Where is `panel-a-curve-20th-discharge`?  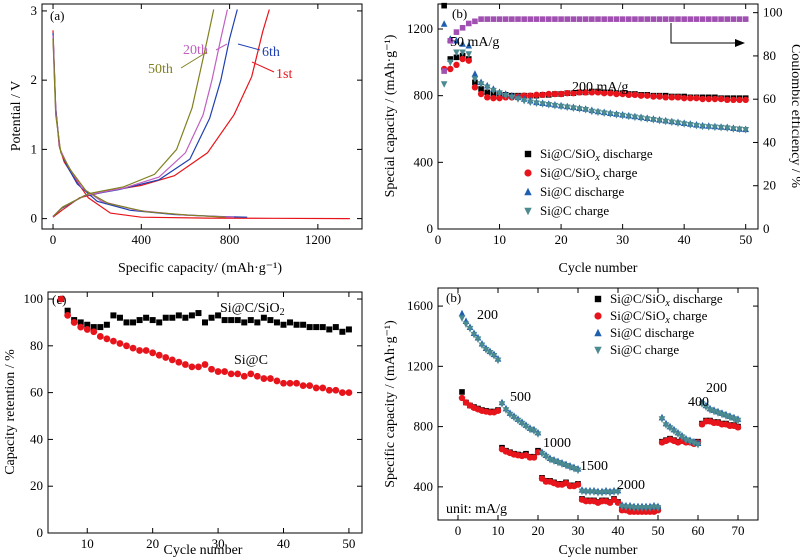
panel-a-curve-20th-discharge is located at coordinates (143, 126).